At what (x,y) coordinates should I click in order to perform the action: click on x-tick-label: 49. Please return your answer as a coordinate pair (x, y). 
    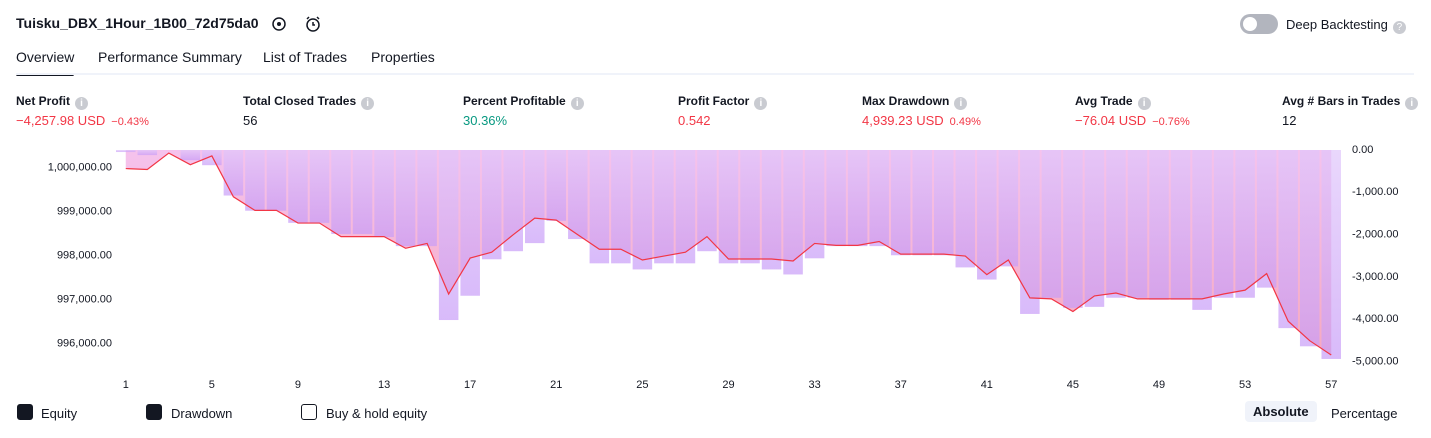
    Looking at the image, I should click on (1159, 385).